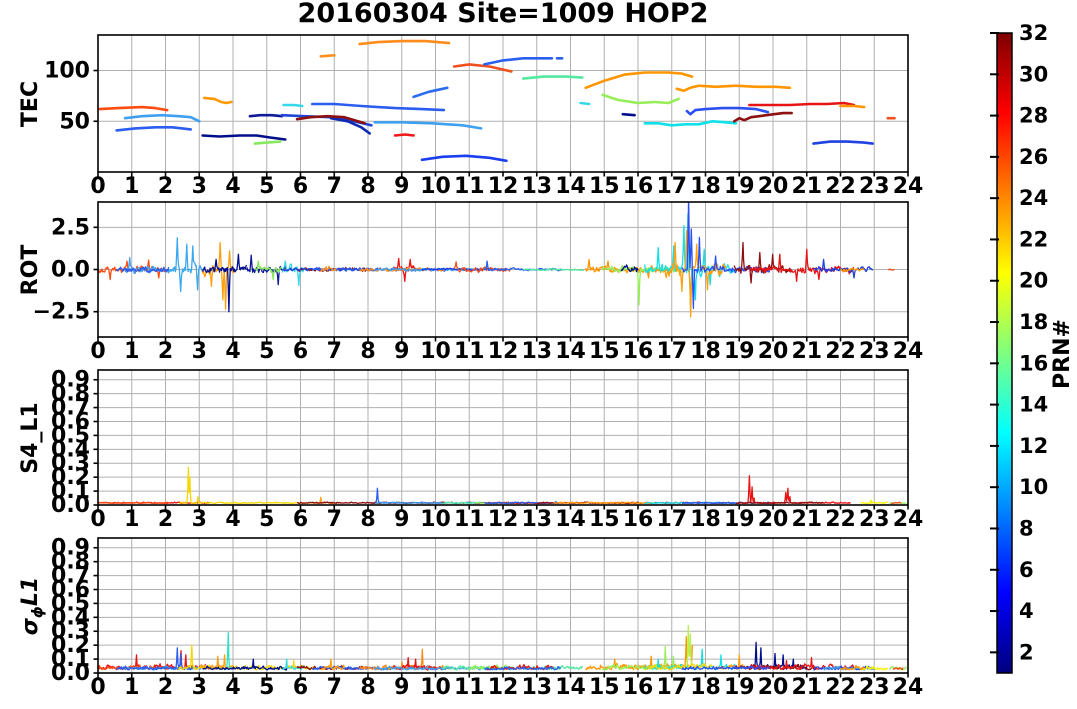 The width and height of the screenshot is (1077, 709). Describe the element at coordinates (1004, 353) in the screenshot. I see `colorbar-bar` at that location.